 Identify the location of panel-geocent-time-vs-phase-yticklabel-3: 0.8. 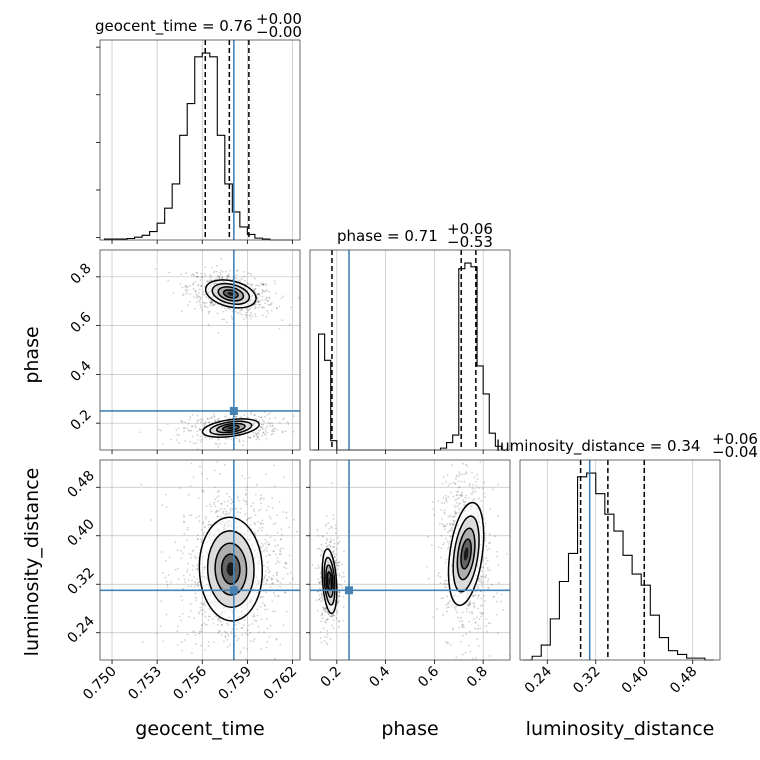
(81, 273).